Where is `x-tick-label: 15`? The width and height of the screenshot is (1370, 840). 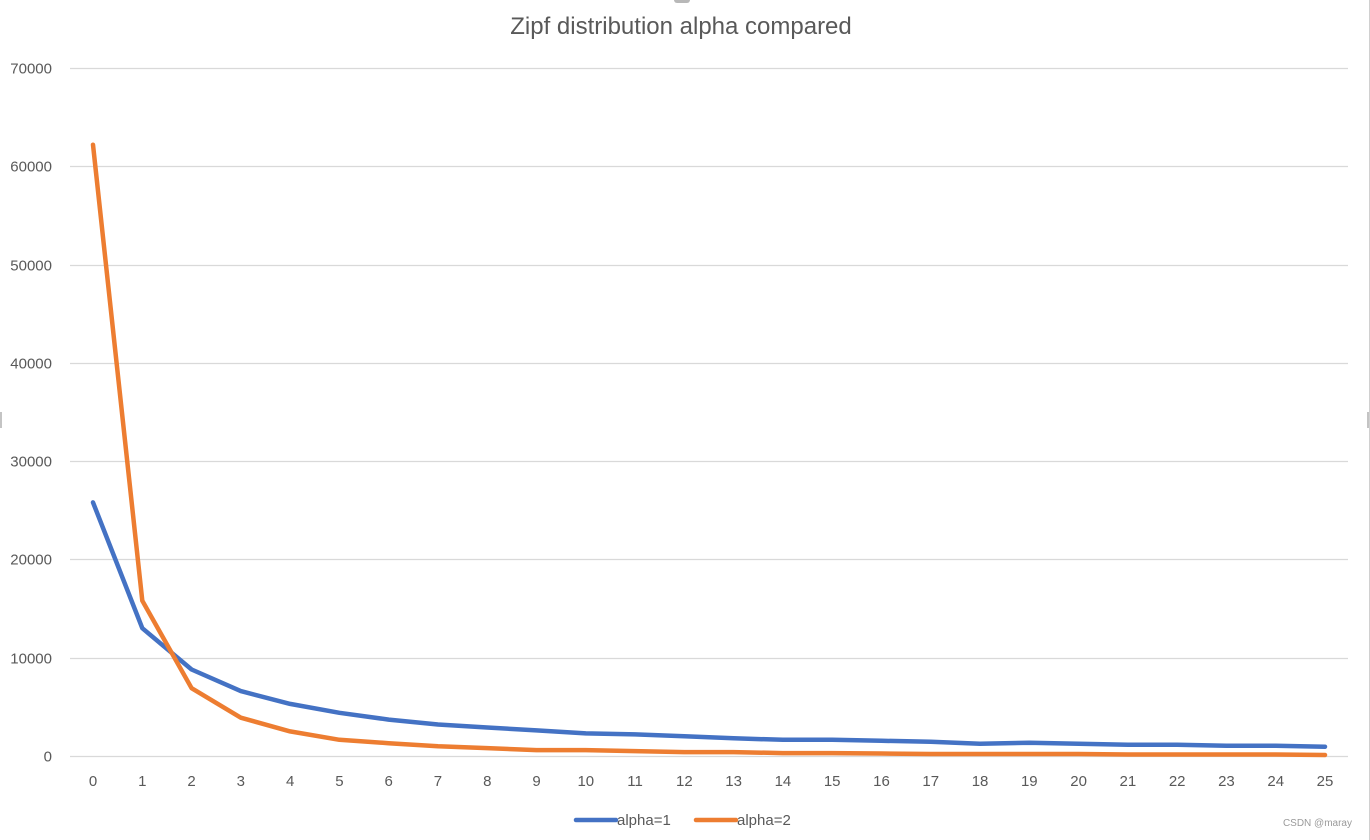
x-tick-label: 15 is located at coordinates (832, 781).